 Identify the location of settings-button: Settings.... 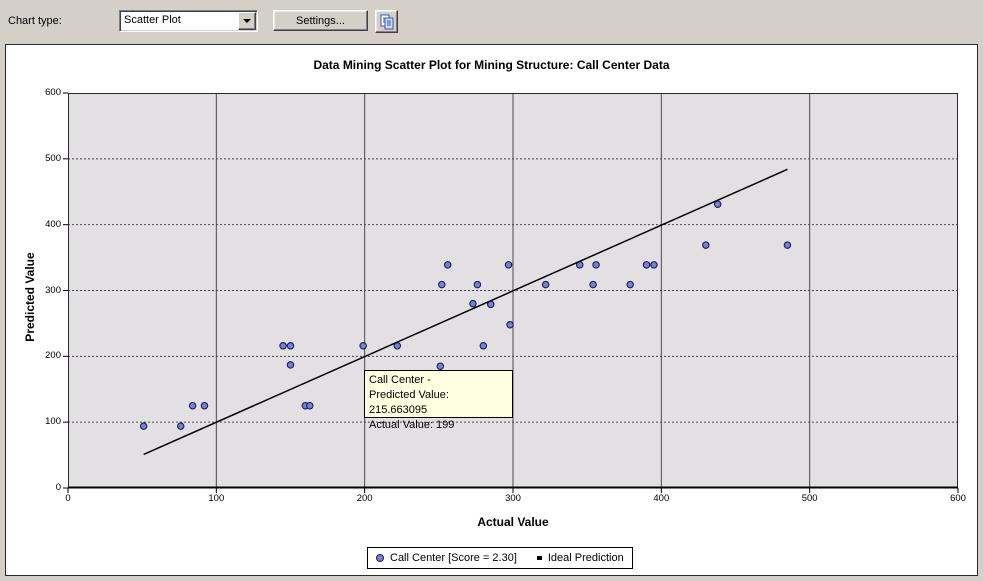
(320, 20).